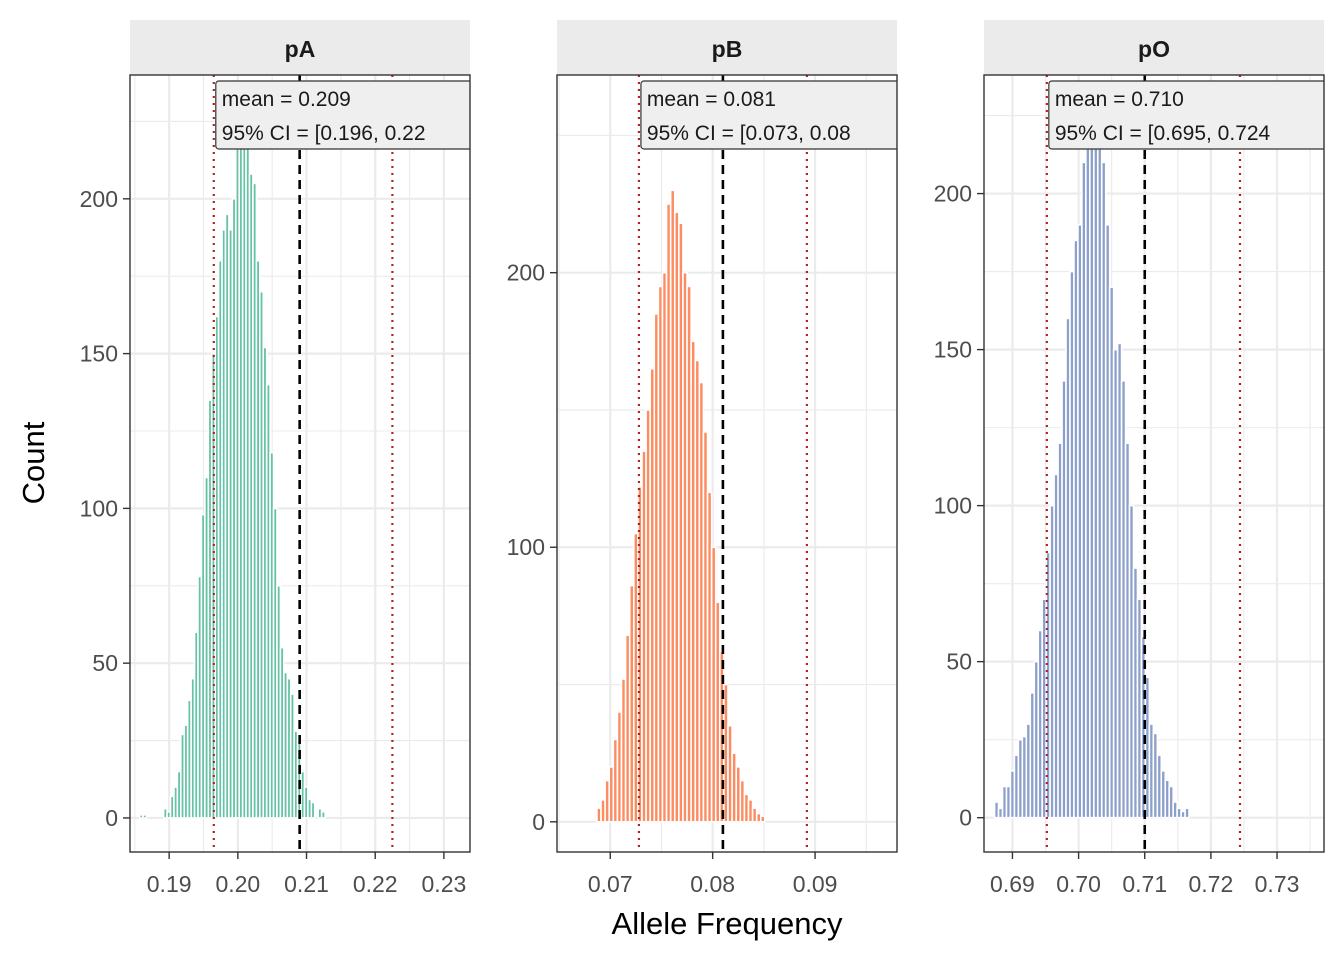 The image size is (1344, 960). I want to click on annotation-ci-text: 95% CI = [0.695, 0.724, so click(1163, 133).